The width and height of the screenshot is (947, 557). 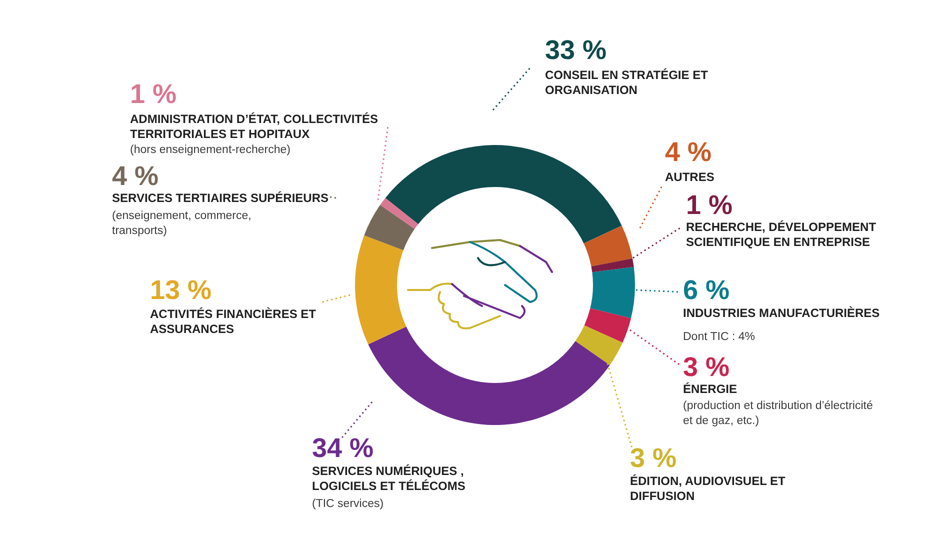 I want to click on slice-label: CONSEIL EN STRATÉGIE ET ORGANISATION, so click(x=627, y=82).